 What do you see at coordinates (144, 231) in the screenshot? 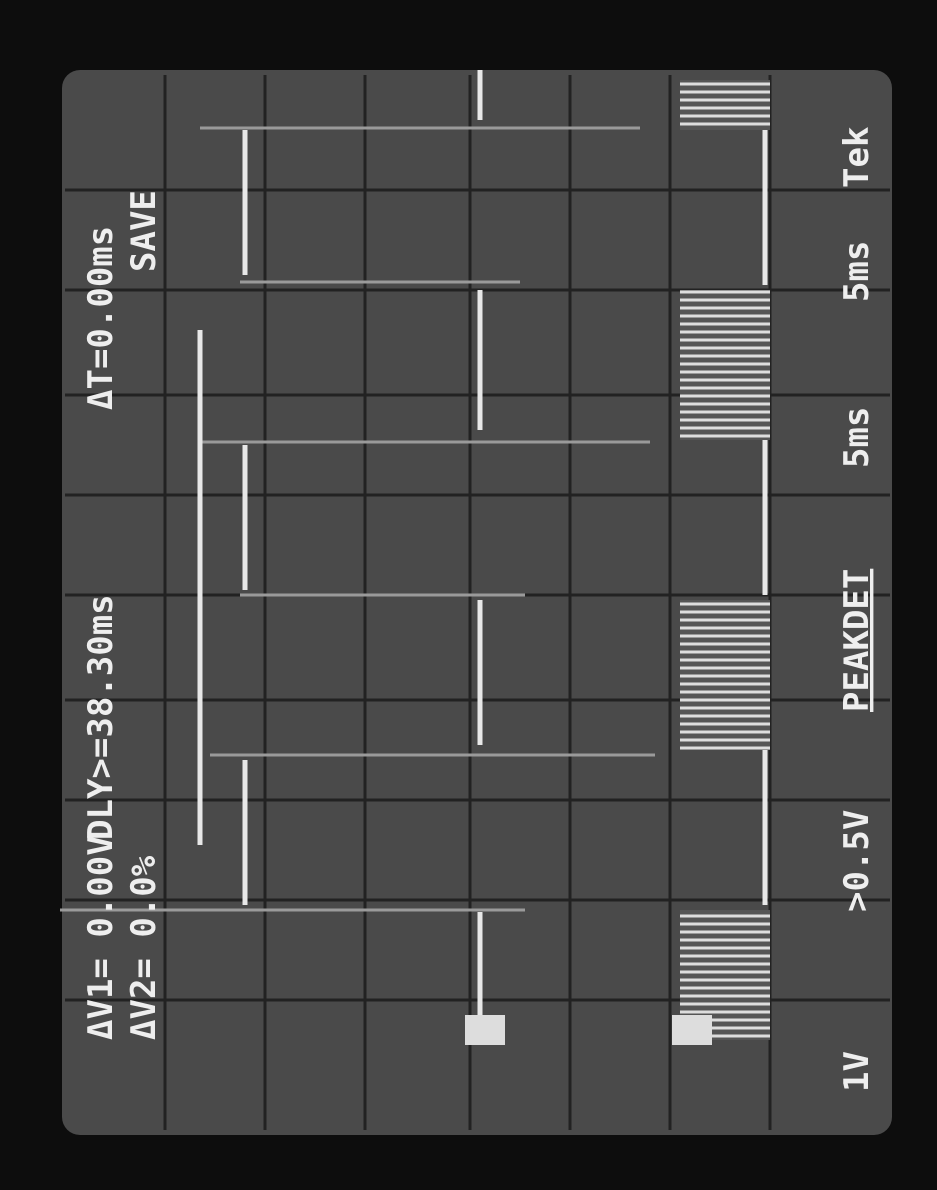
I see `mode: SAVE` at bounding box center [144, 231].